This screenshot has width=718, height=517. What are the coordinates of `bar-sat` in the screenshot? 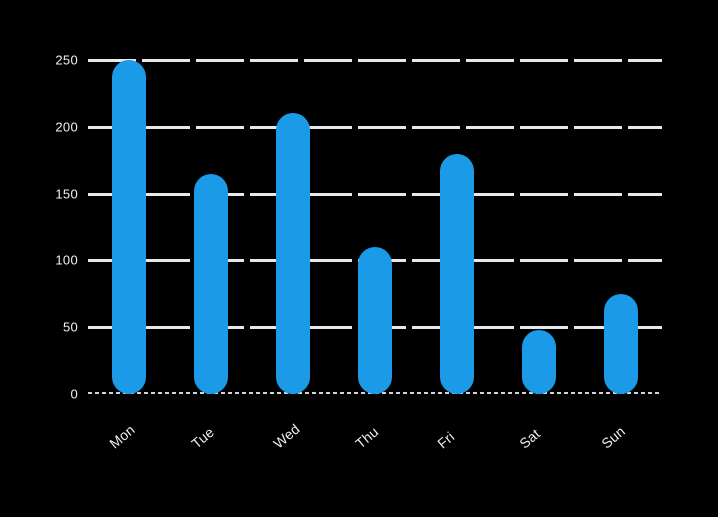 It's located at (539, 361).